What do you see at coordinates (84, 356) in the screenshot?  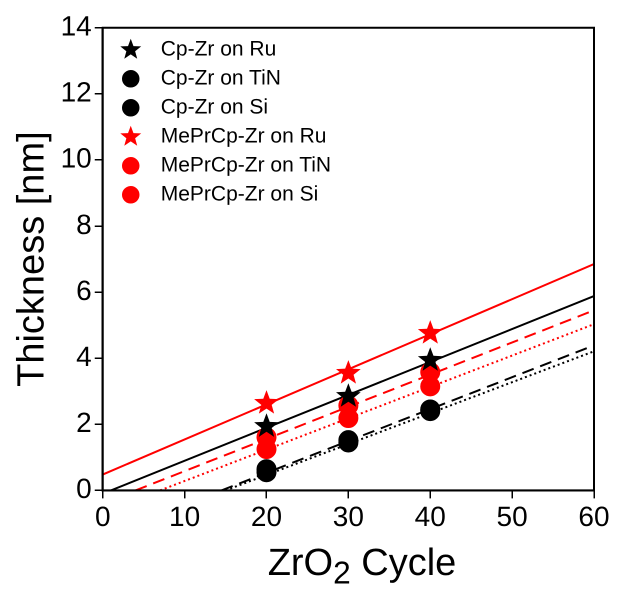 I see `y-tick-label: 4` at bounding box center [84, 356].